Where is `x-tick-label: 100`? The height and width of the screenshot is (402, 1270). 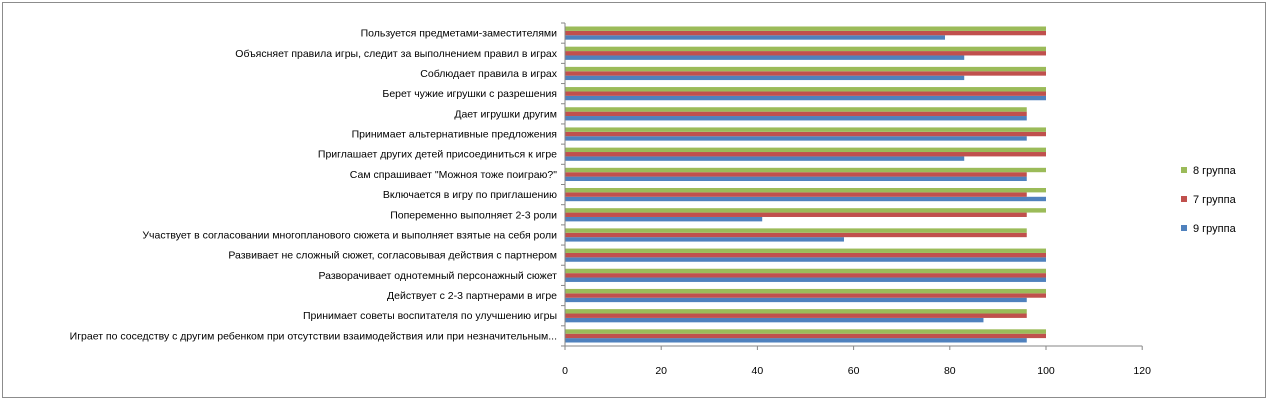
x-tick-label: 100 is located at coordinates (1046, 371).